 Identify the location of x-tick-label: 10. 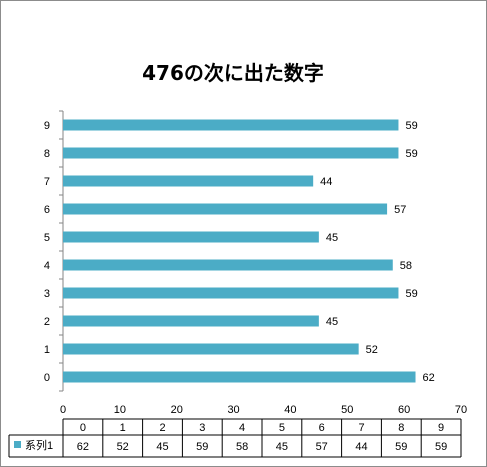
(120, 410).